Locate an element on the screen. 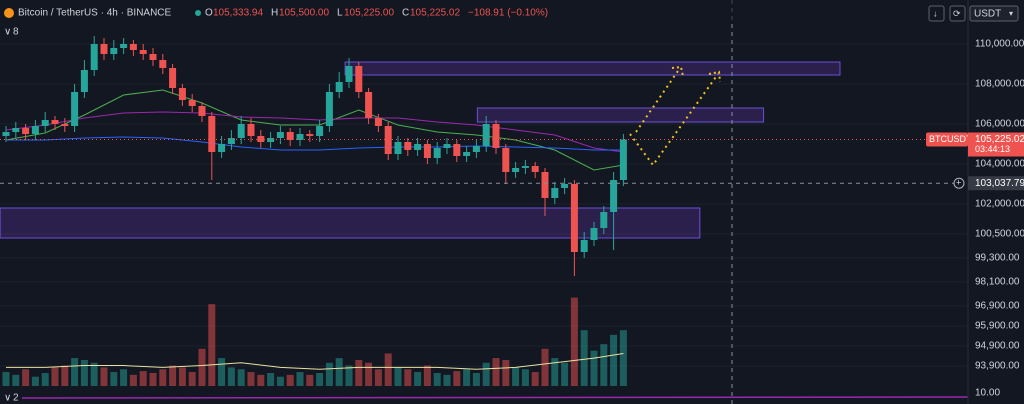 The width and height of the screenshot is (1024, 404). currency-select is located at coordinates (994, 13).